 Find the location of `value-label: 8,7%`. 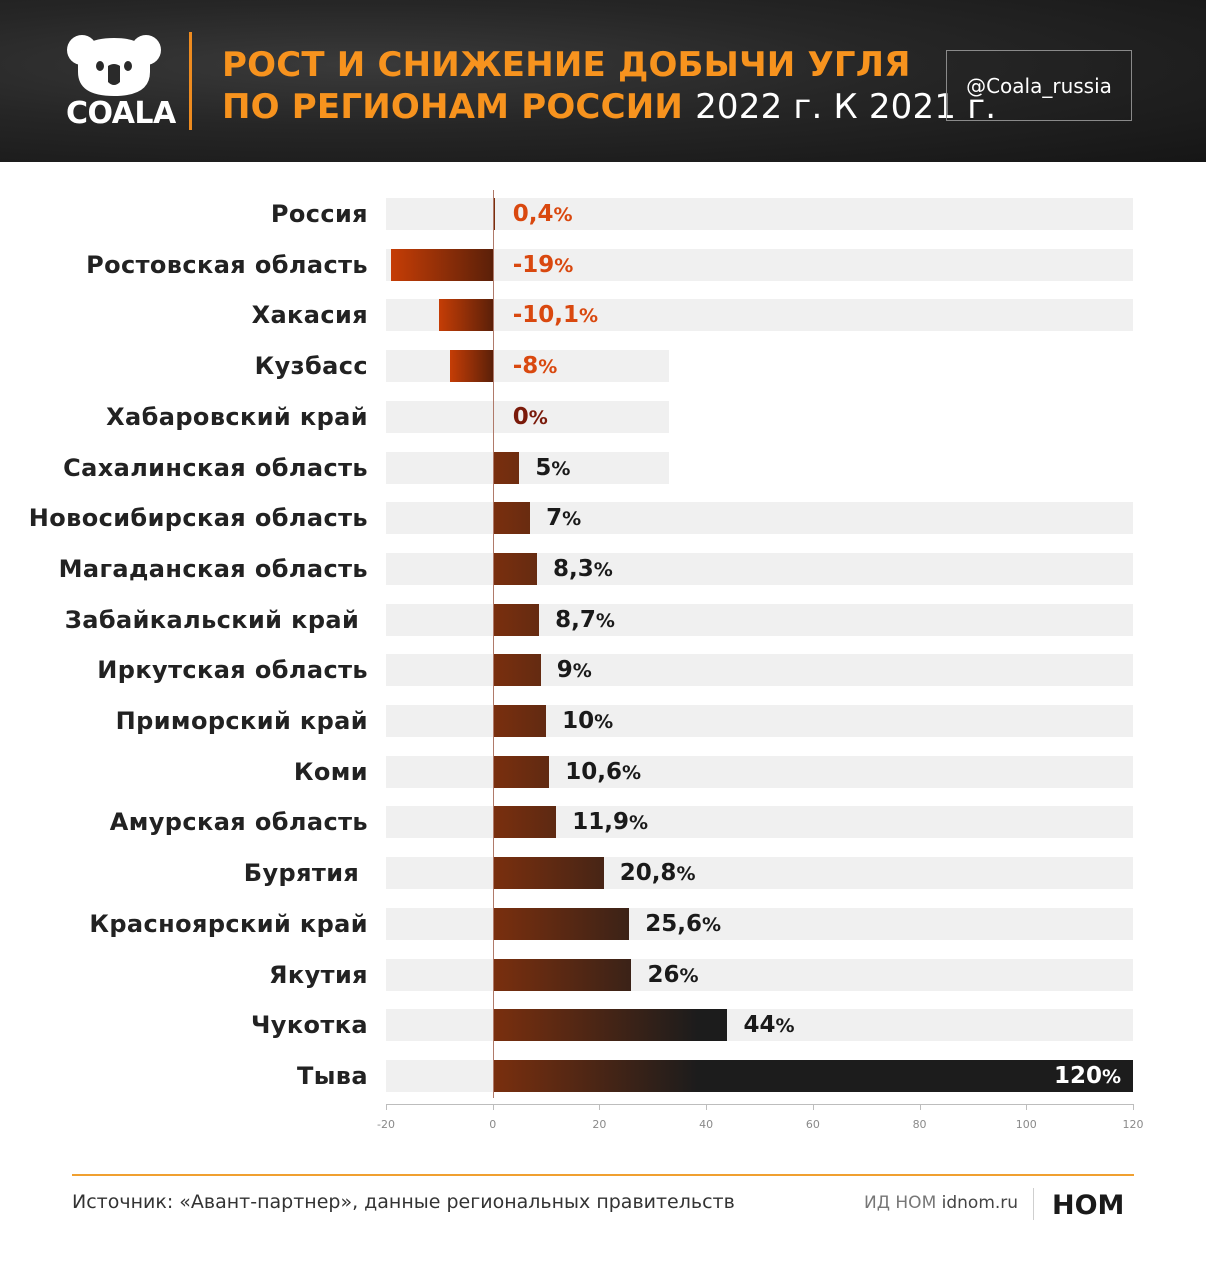

value-label: 8,7% is located at coordinates (585, 620).